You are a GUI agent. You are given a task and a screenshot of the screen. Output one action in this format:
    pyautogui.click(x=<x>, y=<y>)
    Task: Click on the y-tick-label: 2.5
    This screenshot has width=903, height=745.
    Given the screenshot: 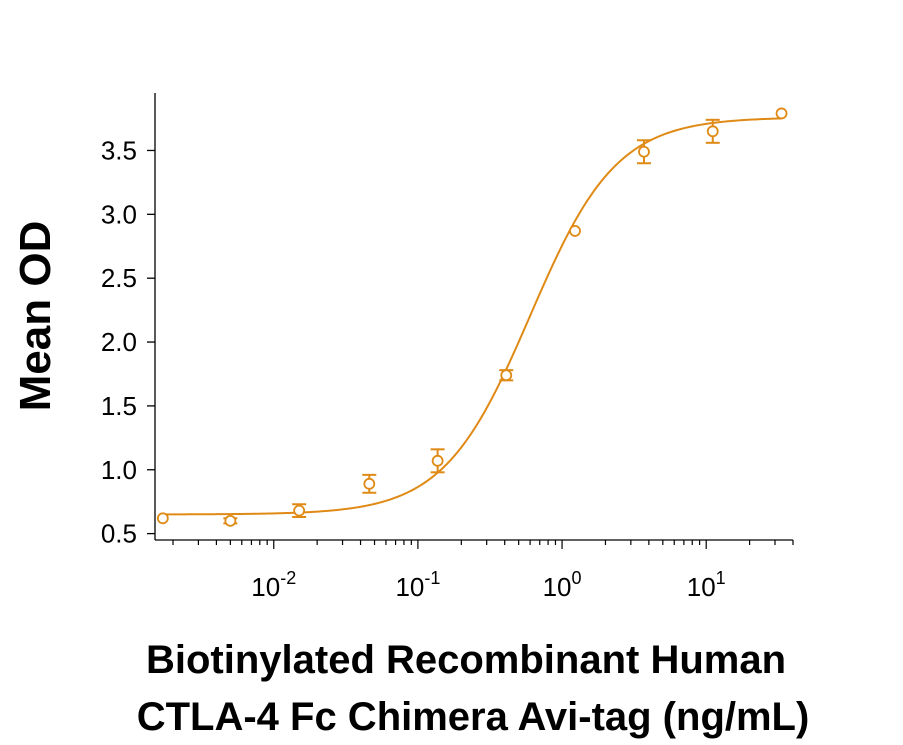 What is the action you would take?
    pyautogui.click(x=119, y=278)
    